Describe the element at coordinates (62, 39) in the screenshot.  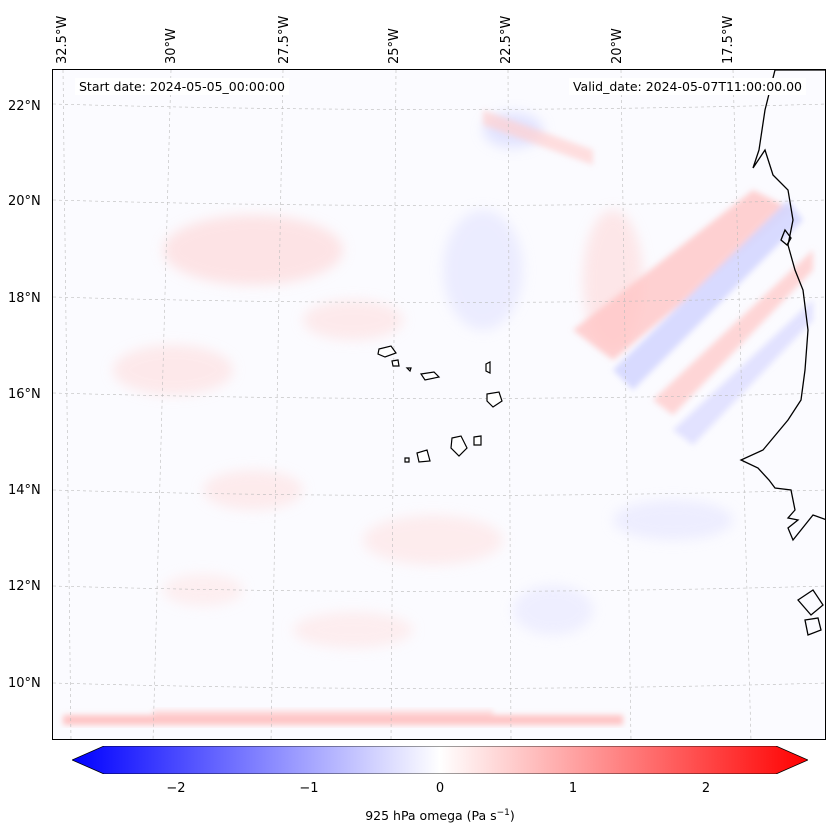
I see `lon-label-32-5w: 32.5°W` at that location.